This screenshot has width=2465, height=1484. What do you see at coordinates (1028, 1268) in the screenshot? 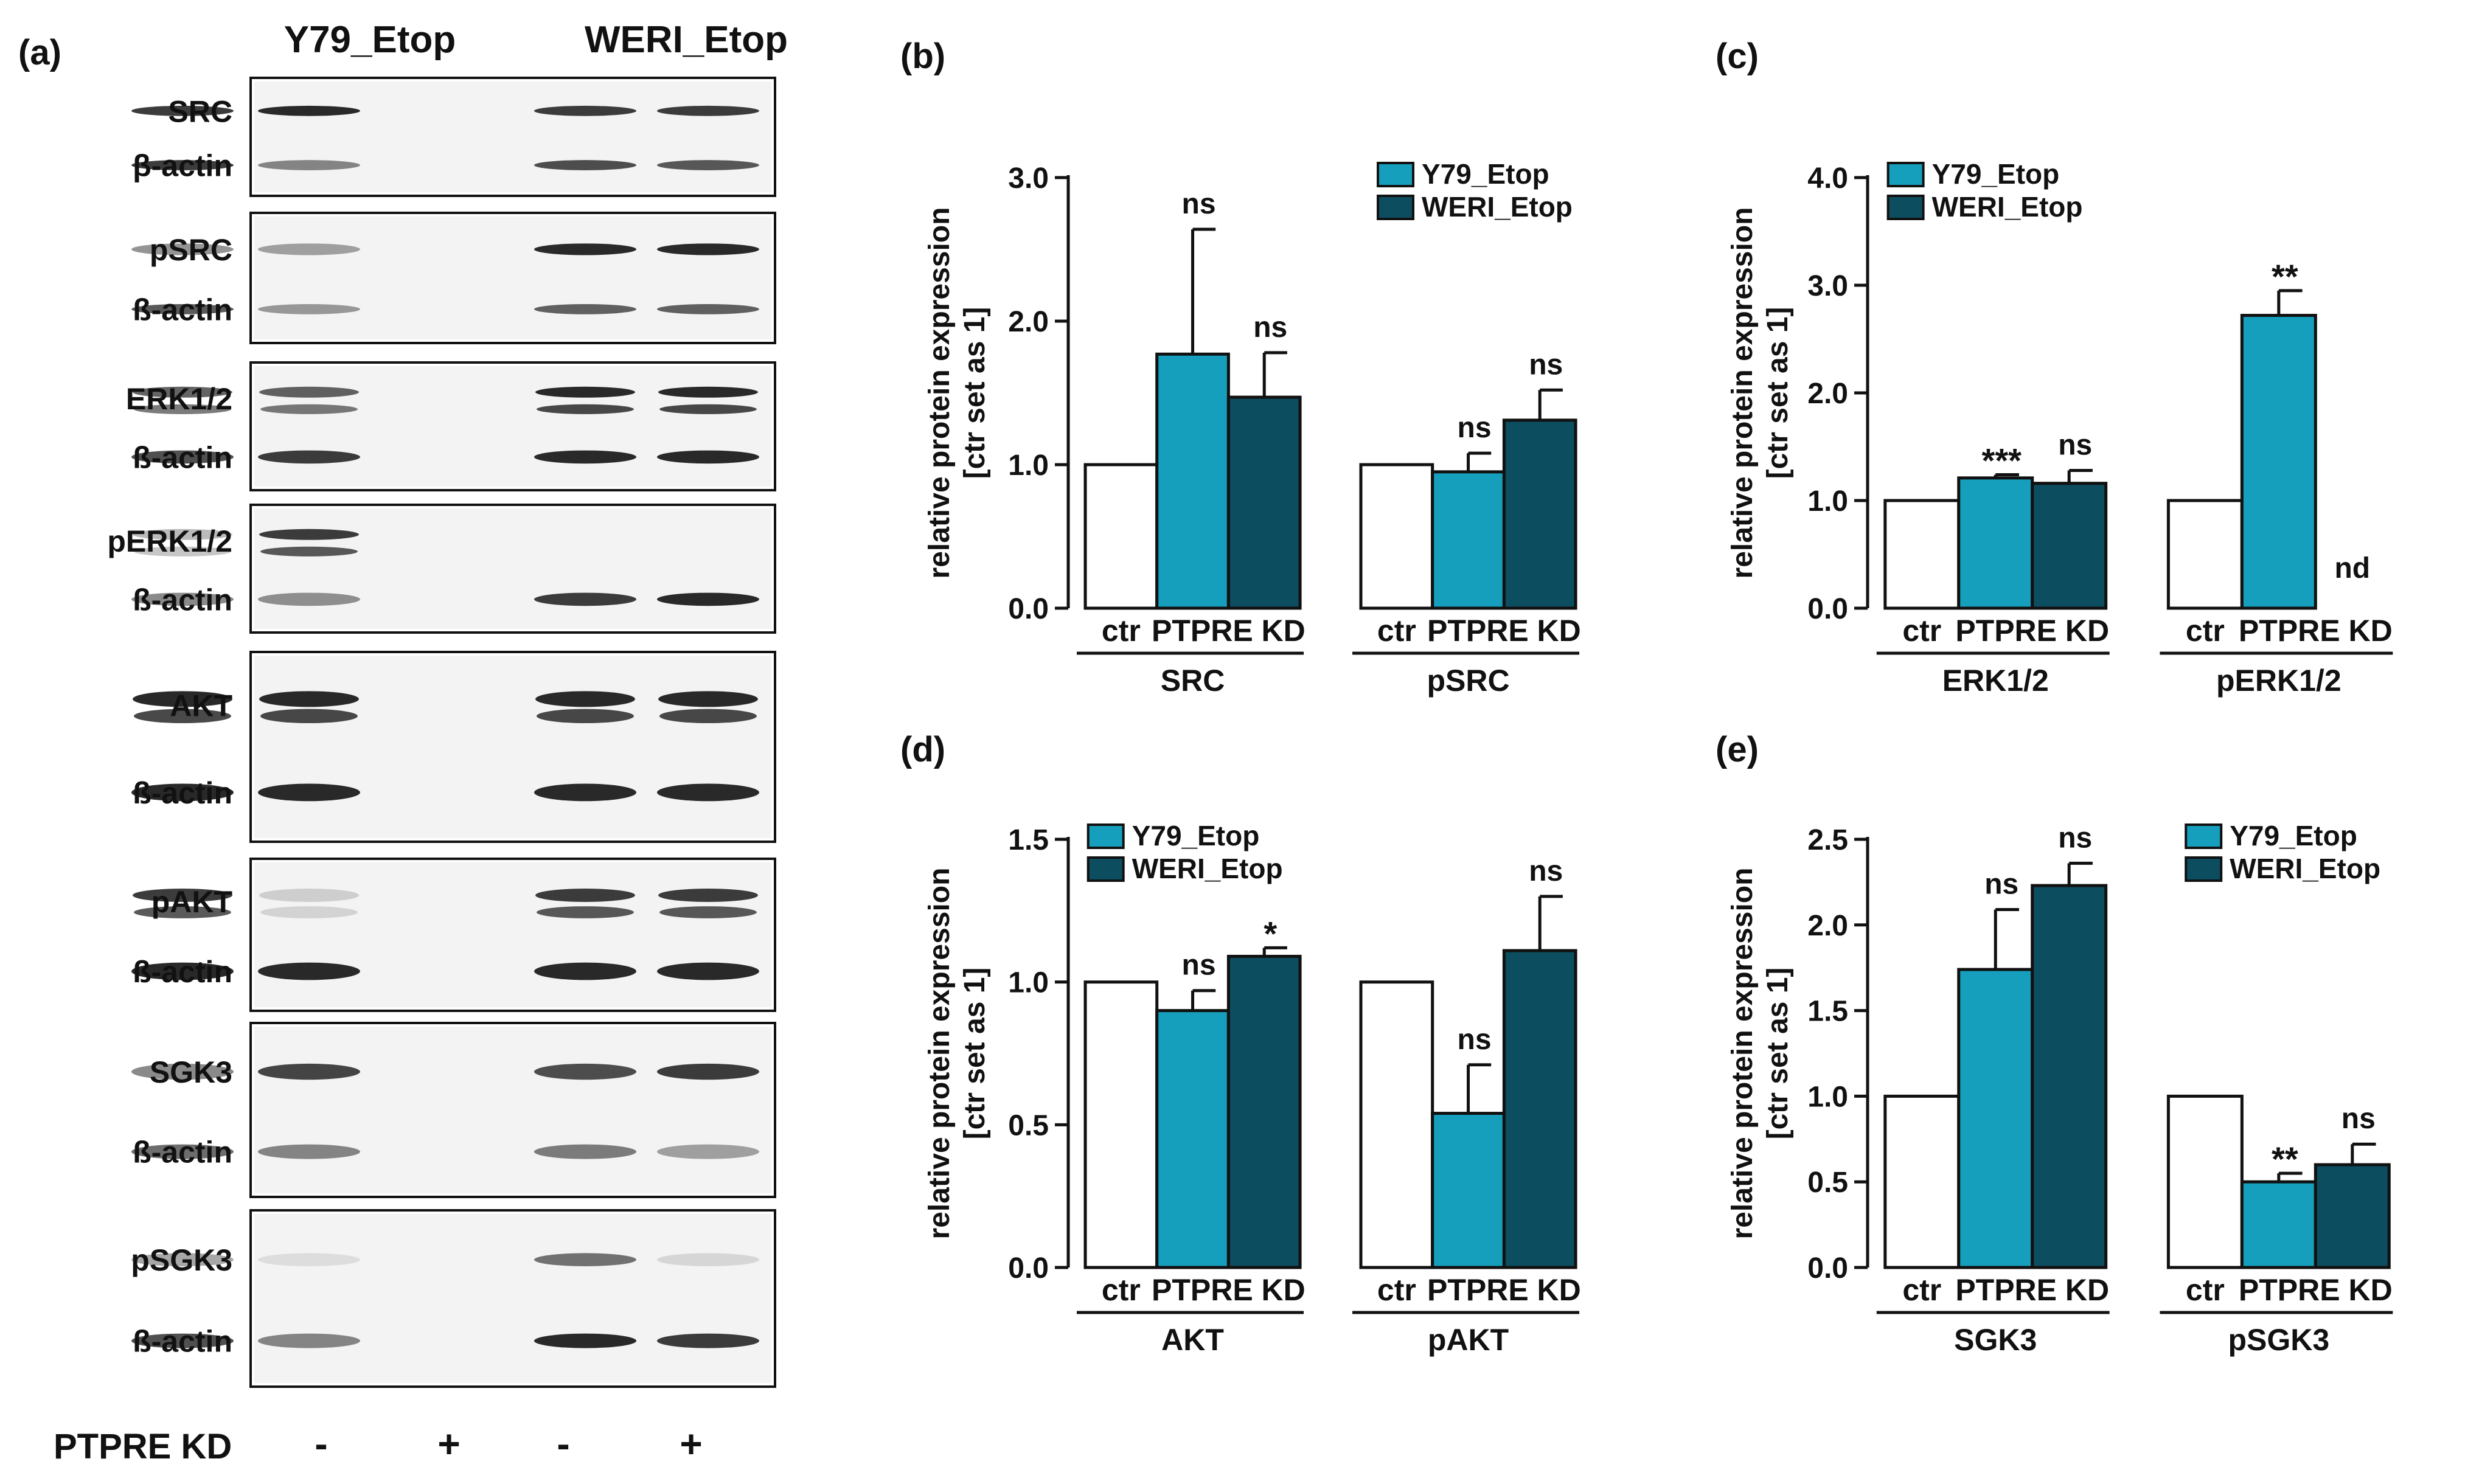
I see `y-tick-label: 0.0` at bounding box center [1028, 1268].